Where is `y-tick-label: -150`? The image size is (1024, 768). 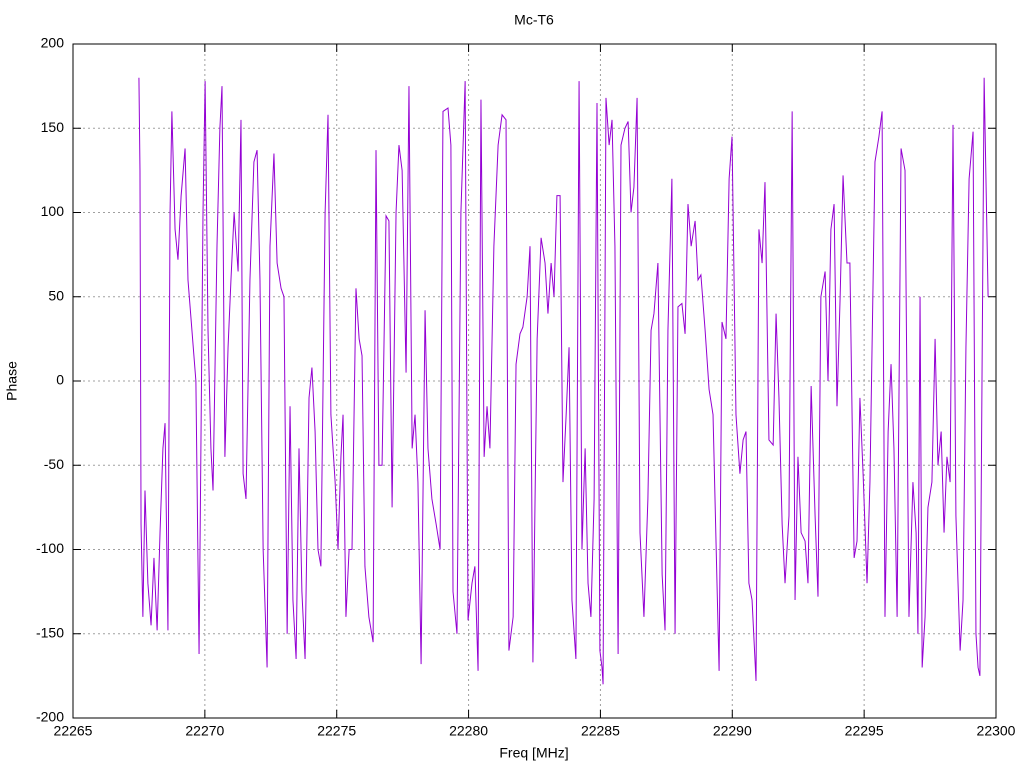
y-tick-label: -150 is located at coordinates (50, 632).